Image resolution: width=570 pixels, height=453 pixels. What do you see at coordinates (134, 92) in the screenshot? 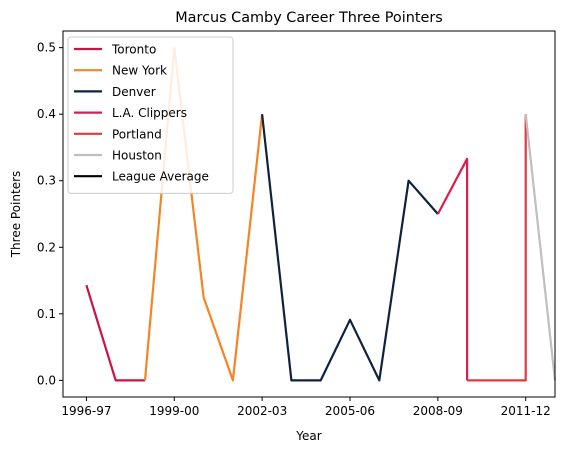
I see `legend-label-denver: Denver` at bounding box center [134, 92].